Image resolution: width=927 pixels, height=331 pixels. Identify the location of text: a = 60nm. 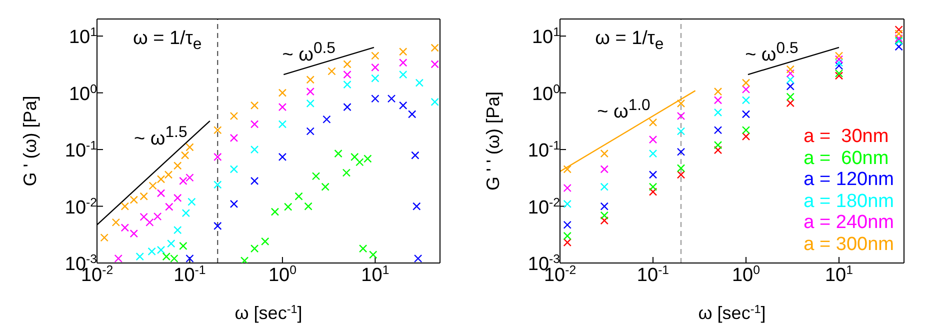
(847, 158).